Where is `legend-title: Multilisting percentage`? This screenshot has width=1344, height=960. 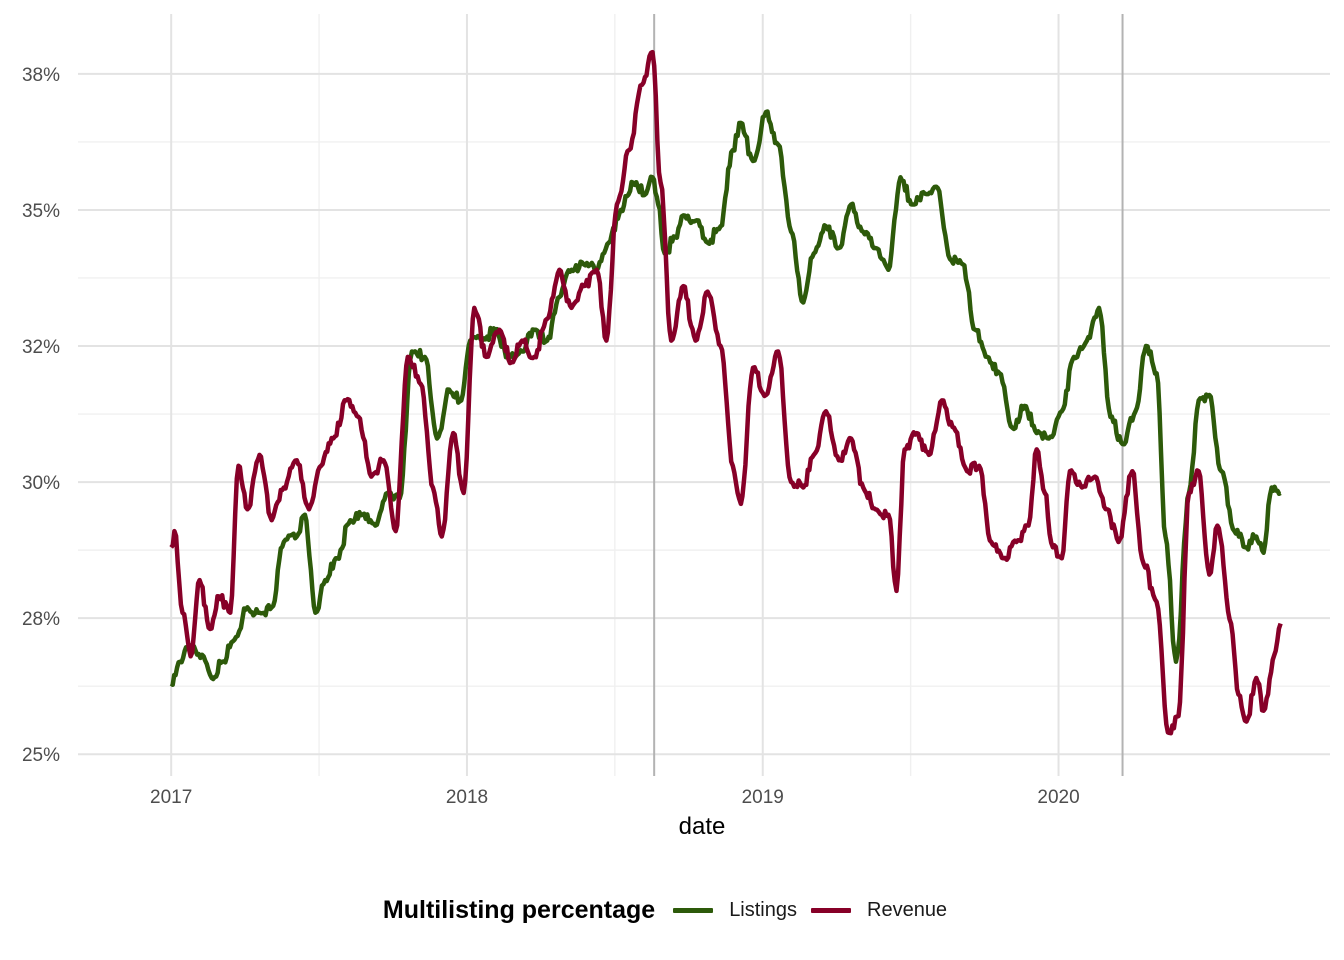 legend-title: Multilisting percentage is located at coordinates (519, 909).